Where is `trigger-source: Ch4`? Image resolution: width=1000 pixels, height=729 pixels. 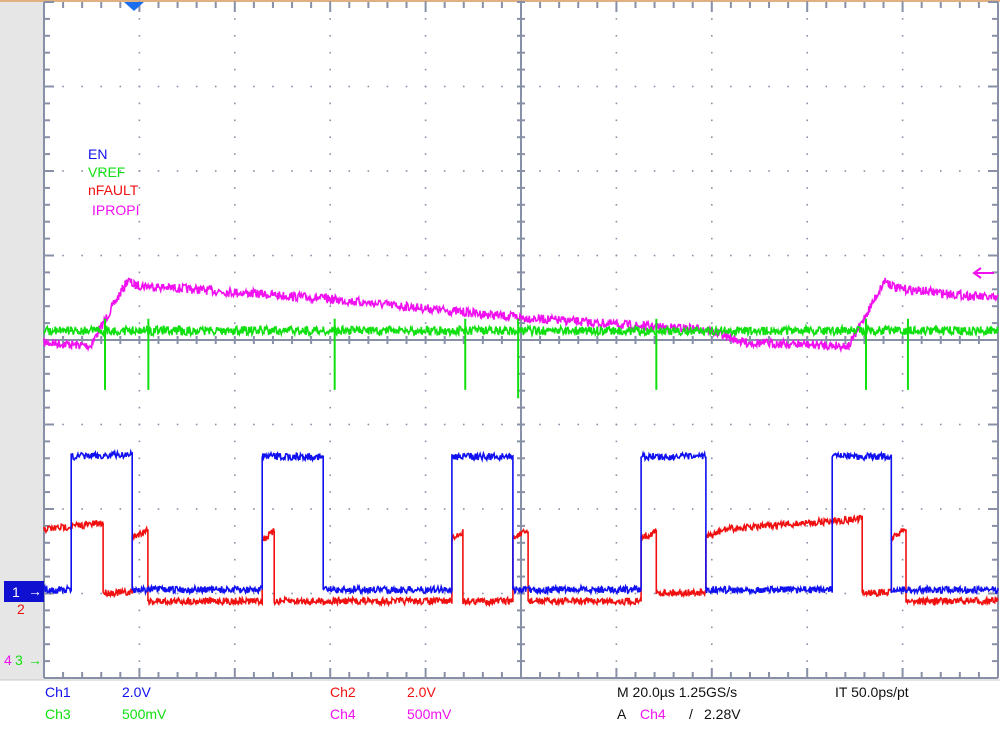 trigger-source: Ch4 is located at coordinates (653, 714).